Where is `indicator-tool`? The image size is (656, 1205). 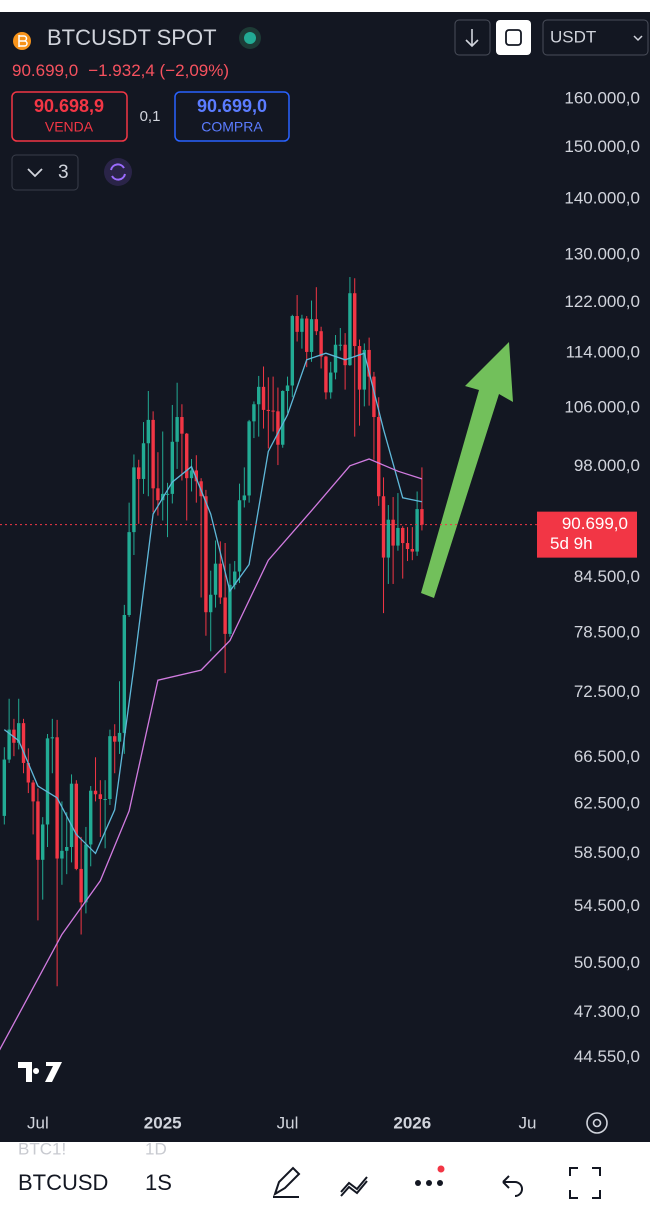 indicator-tool is located at coordinates (354, 1186).